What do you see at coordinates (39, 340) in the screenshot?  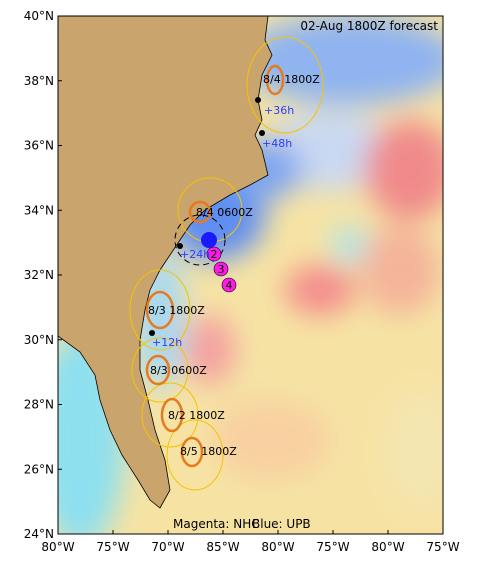 I see `y-tick-label: 30°N` at bounding box center [39, 340].